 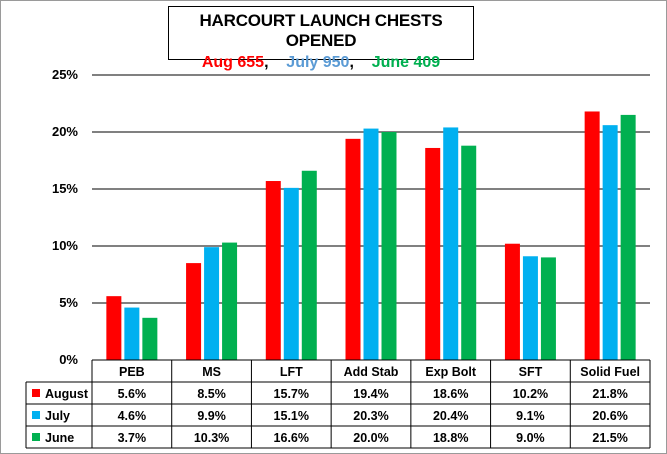 I want to click on table-value: 9.1%, so click(x=530, y=416).